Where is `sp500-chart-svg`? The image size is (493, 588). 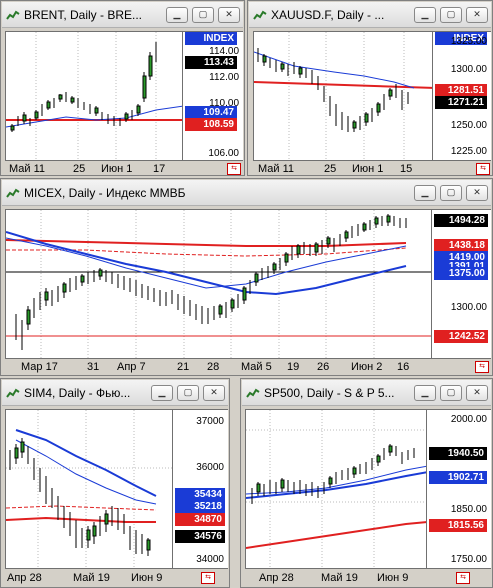
sp500-chart-svg is located at coordinates (336, 489).